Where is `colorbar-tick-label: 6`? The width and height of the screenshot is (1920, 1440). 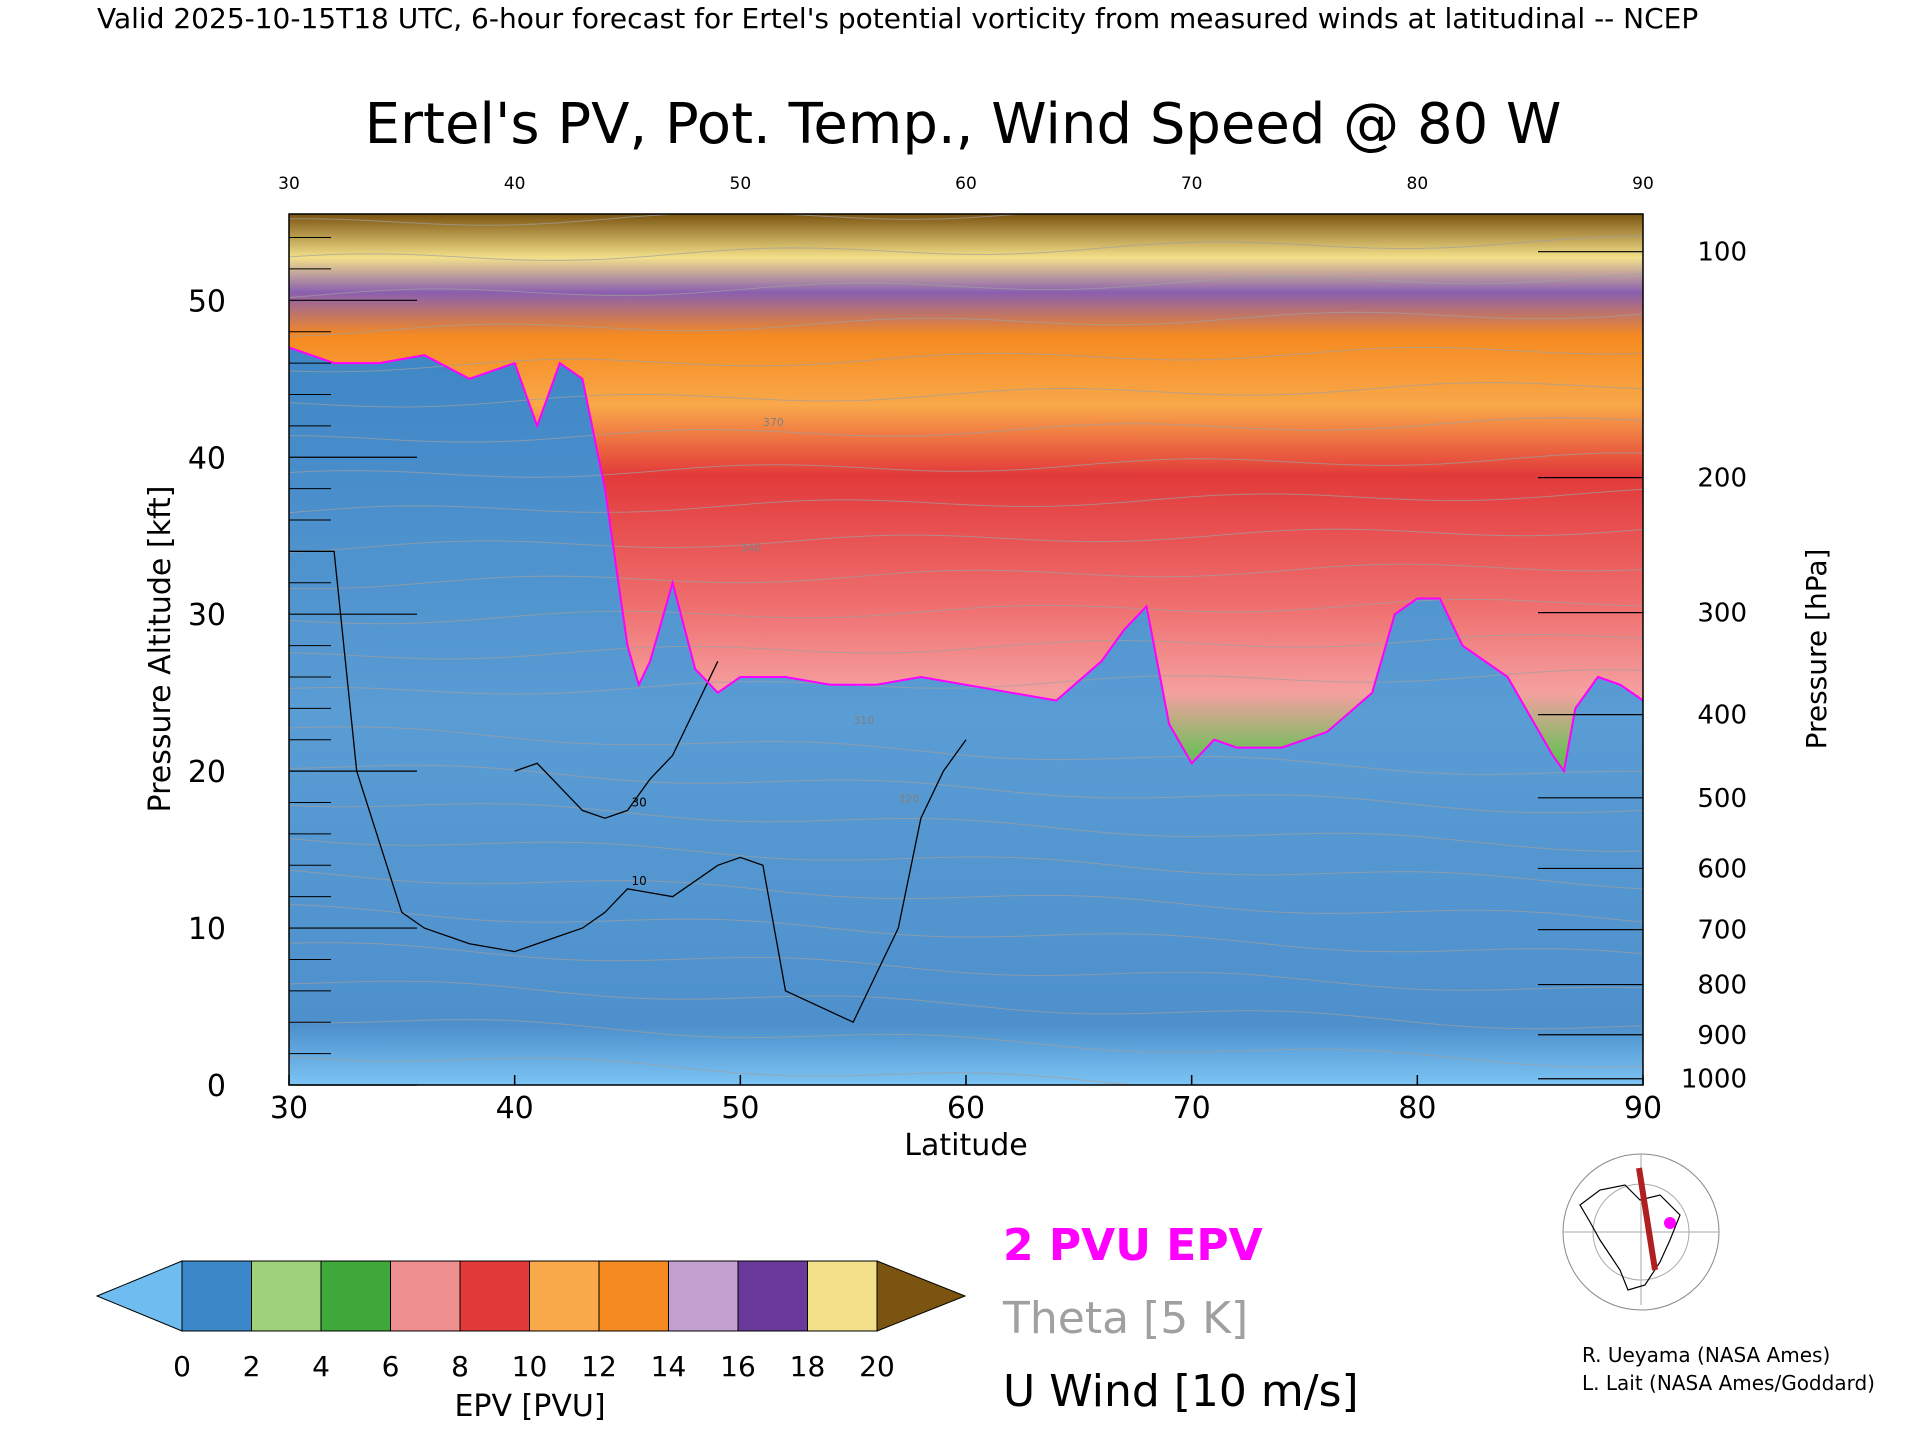
colorbar-tick-label: 6 is located at coordinates (391, 1366).